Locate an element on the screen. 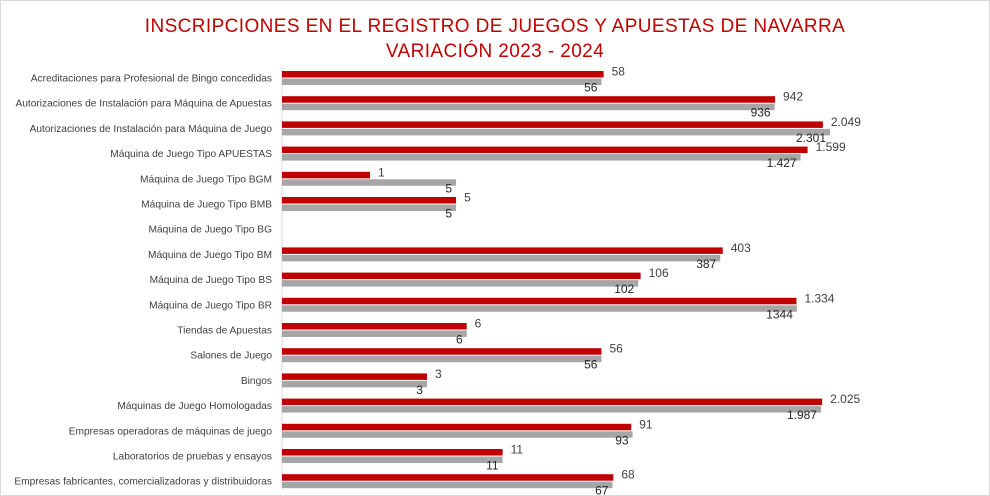 Image resolution: width=990 pixels, height=496 pixels. data-label-2023: 1344 is located at coordinates (779, 314).